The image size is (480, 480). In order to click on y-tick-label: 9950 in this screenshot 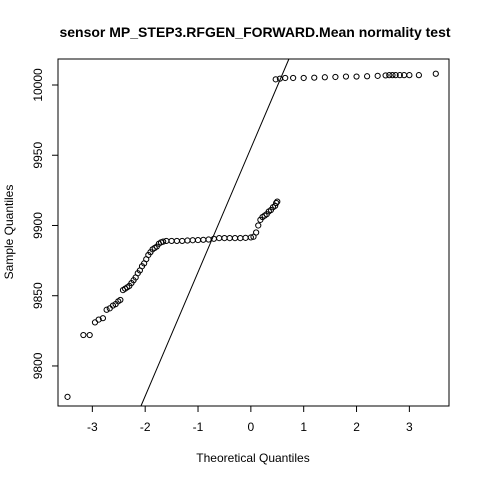, I will do `click(38, 155)`.